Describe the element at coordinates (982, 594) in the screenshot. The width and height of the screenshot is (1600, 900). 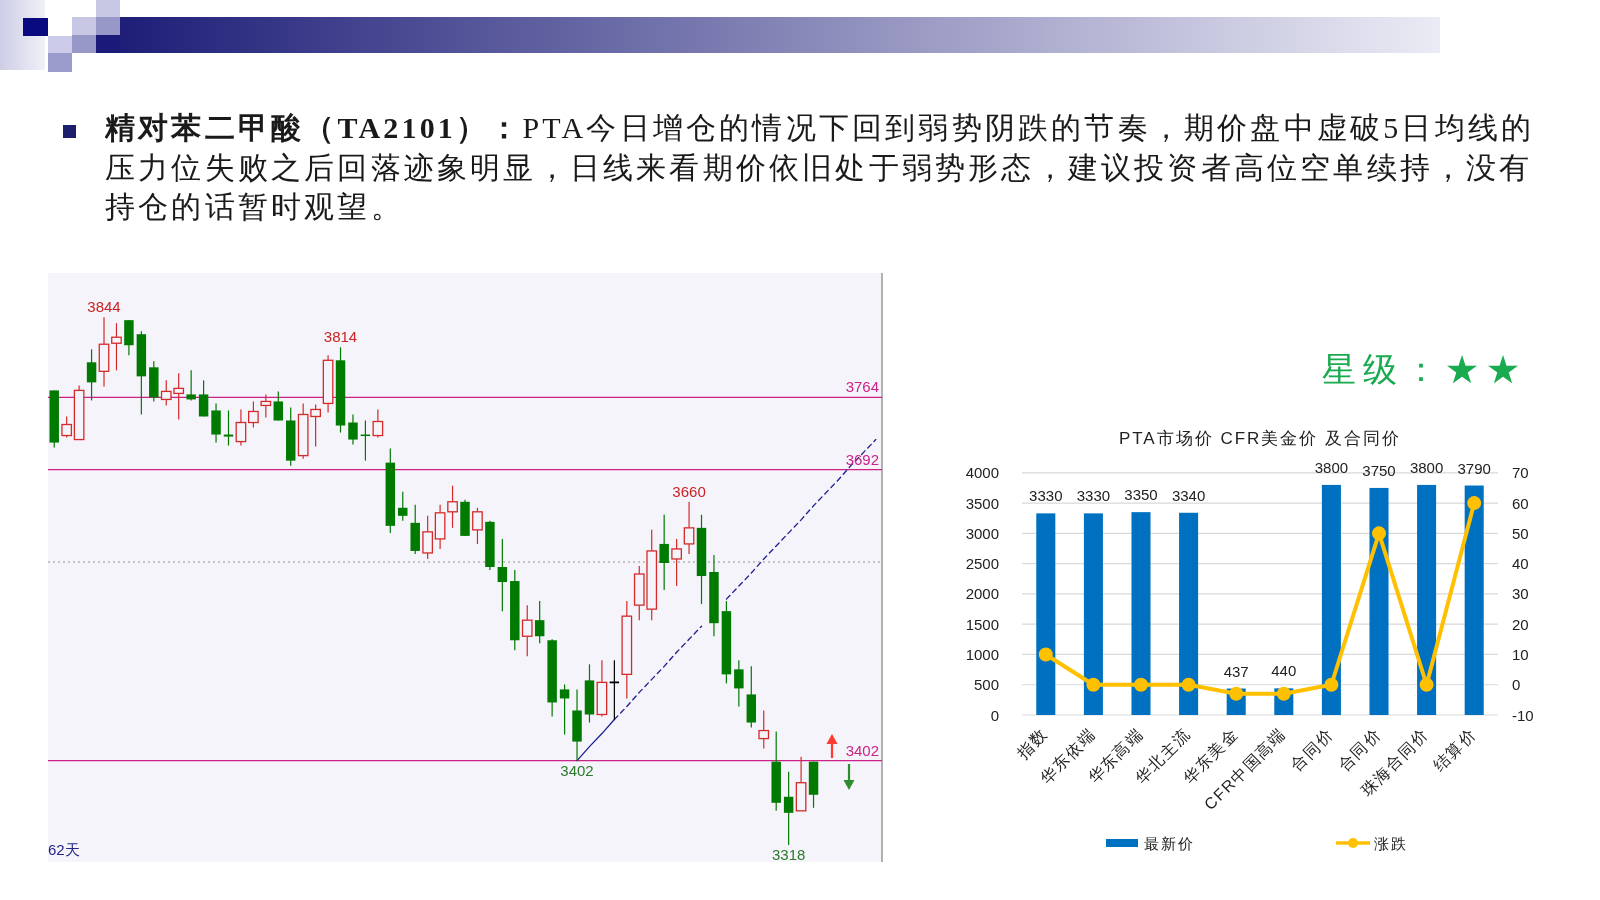
I see `y-tick-label: 2000` at that location.